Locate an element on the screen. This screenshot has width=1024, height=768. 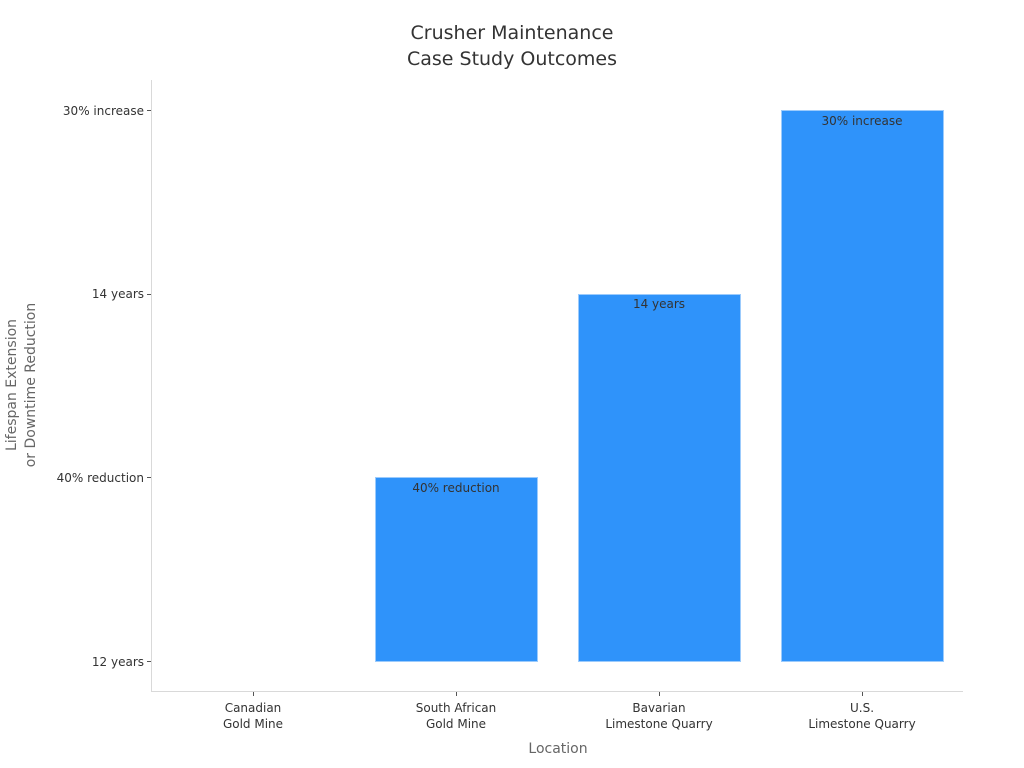
x-tick-label-line: Bavarian is located at coordinates (659, 708).